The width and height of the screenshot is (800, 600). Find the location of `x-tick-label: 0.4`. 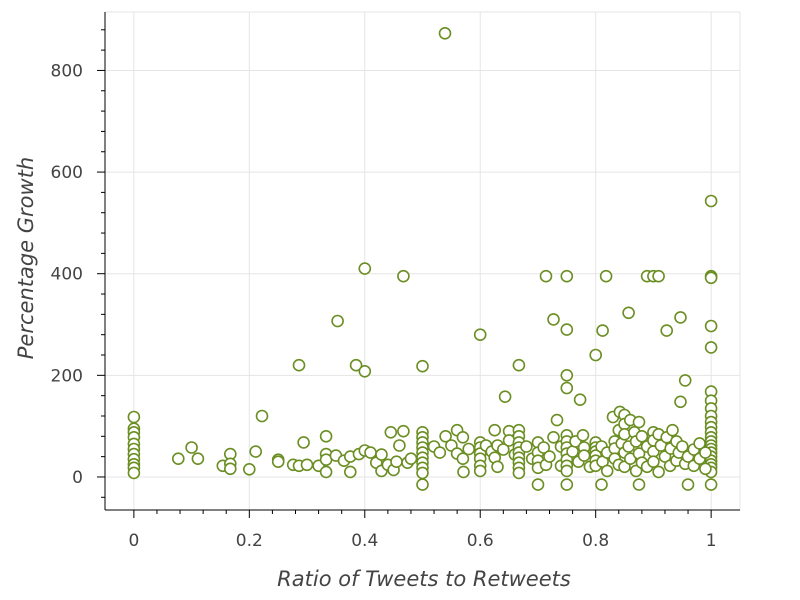

x-tick-label: 0.4 is located at coordinates (364, 541).